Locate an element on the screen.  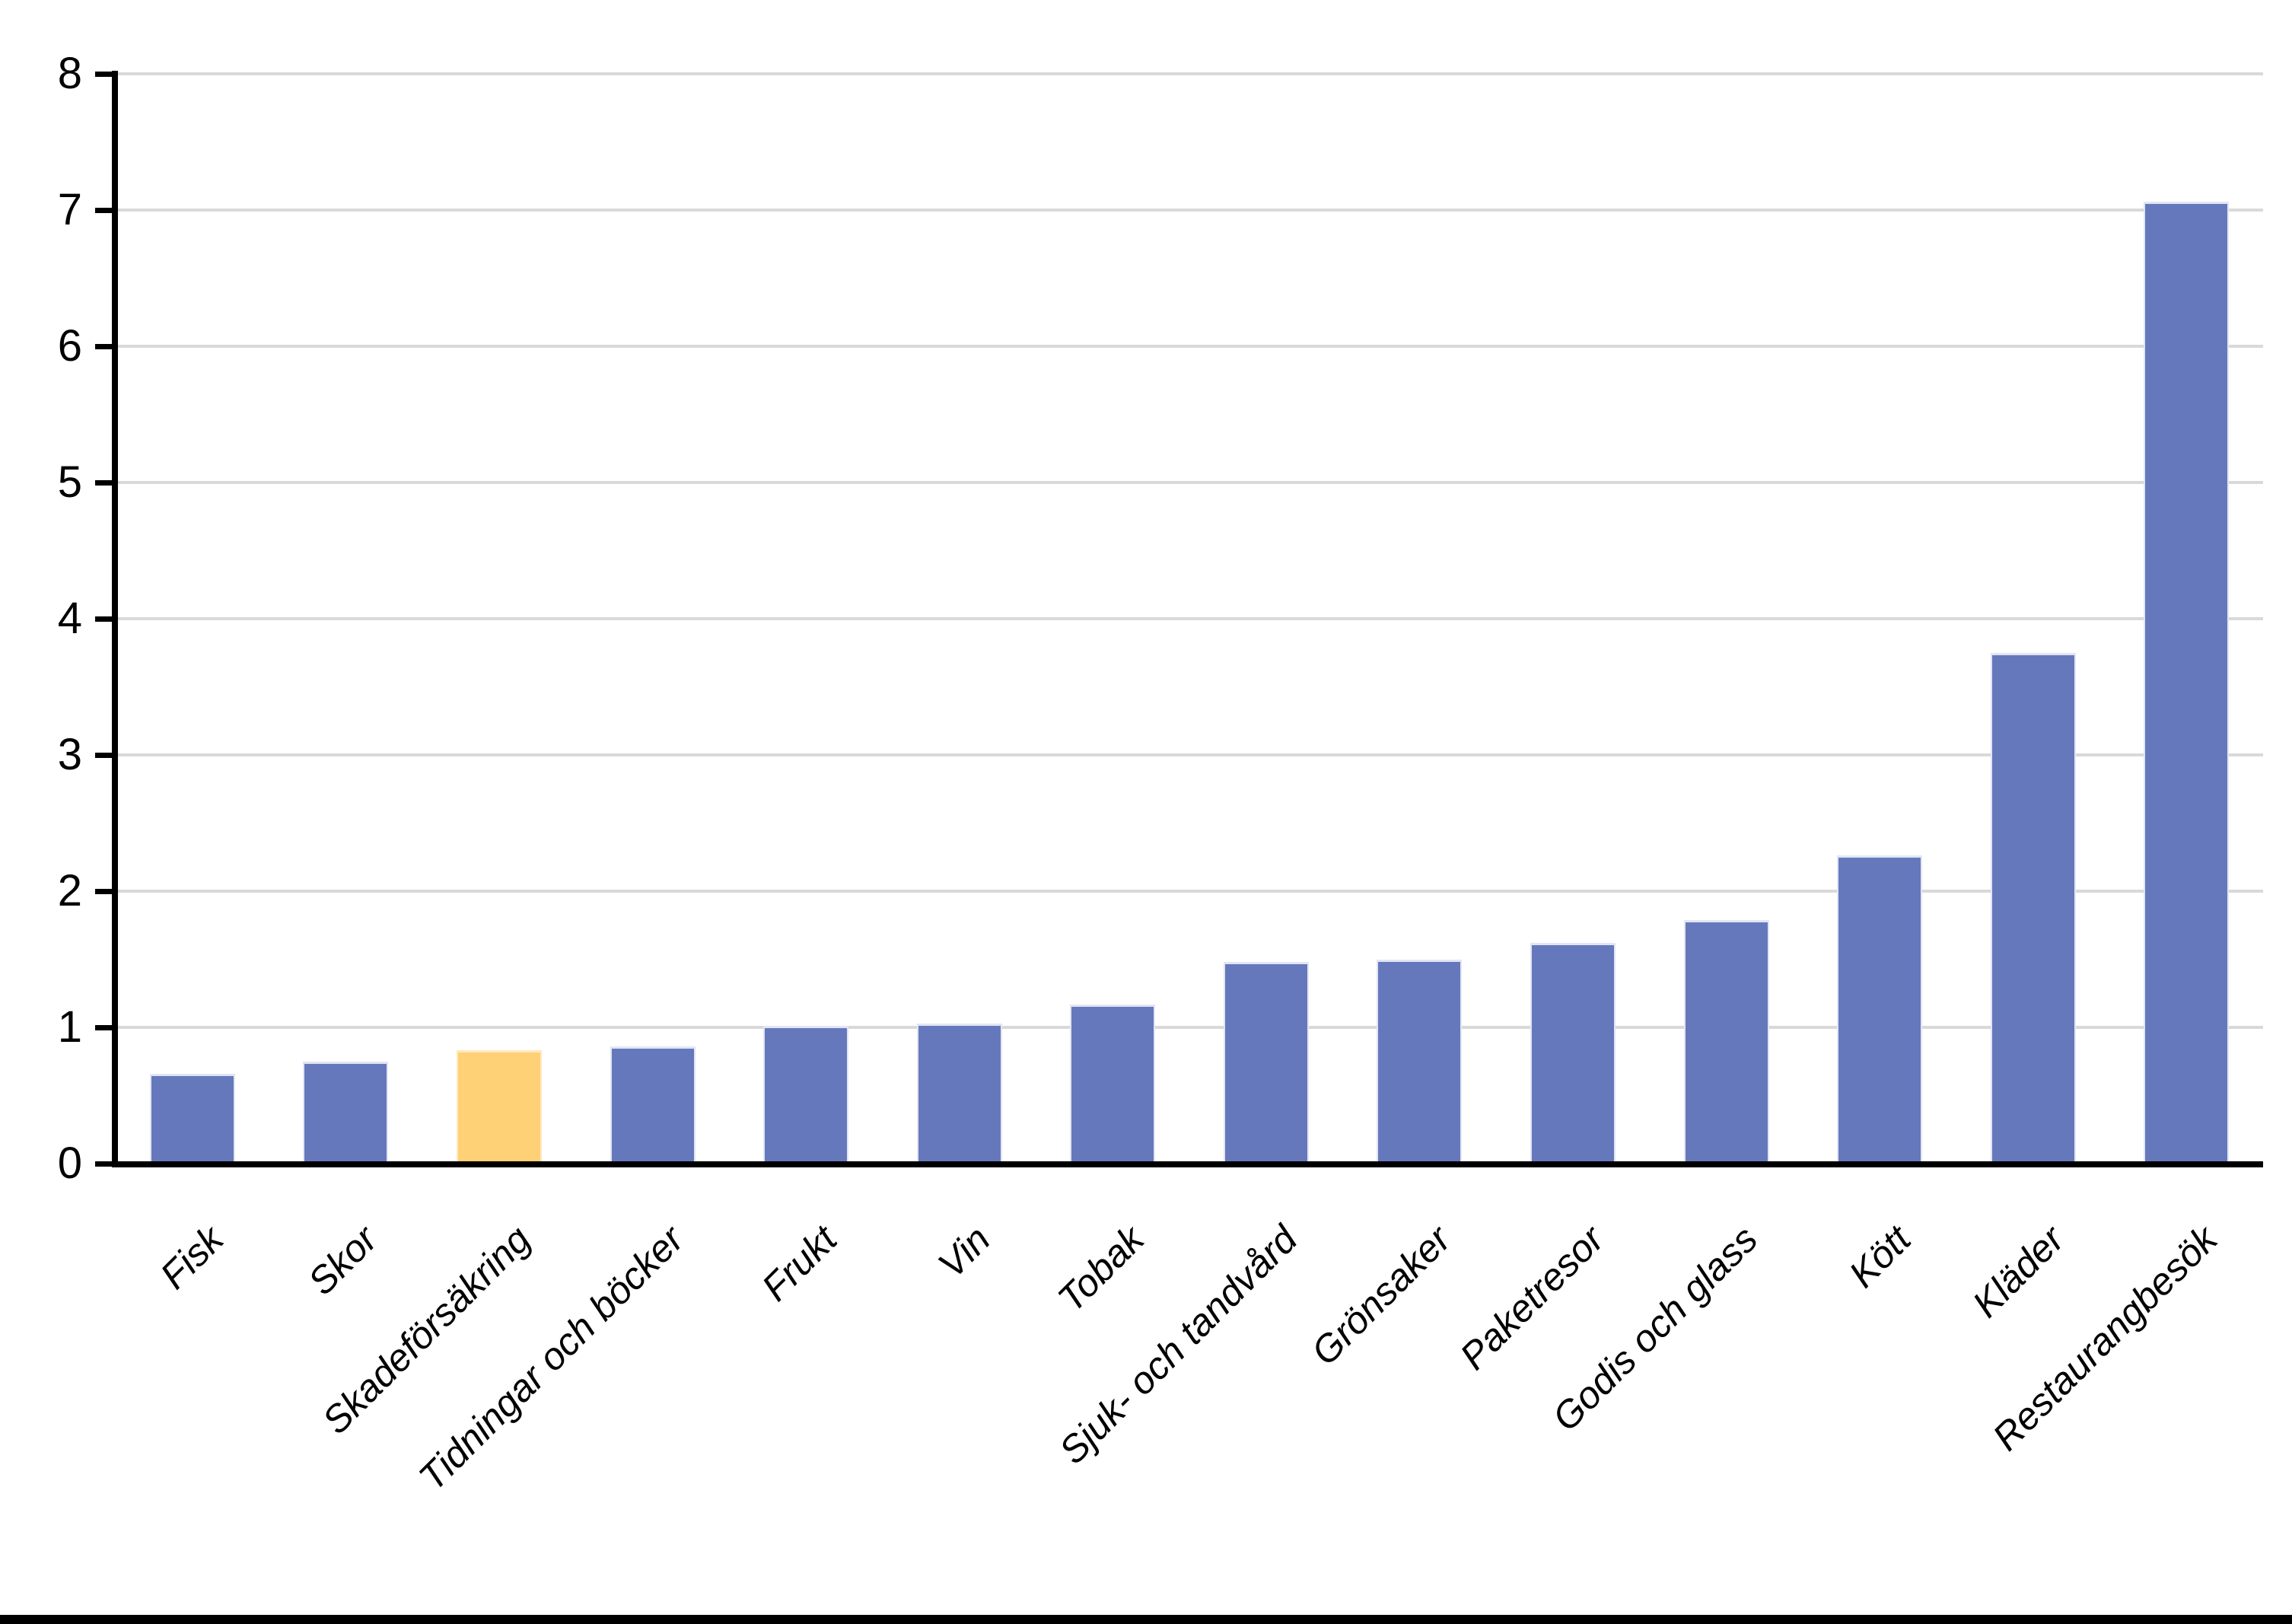
x-axis-label-Kläder: Kläder is located at coordinates (2018, 1272).